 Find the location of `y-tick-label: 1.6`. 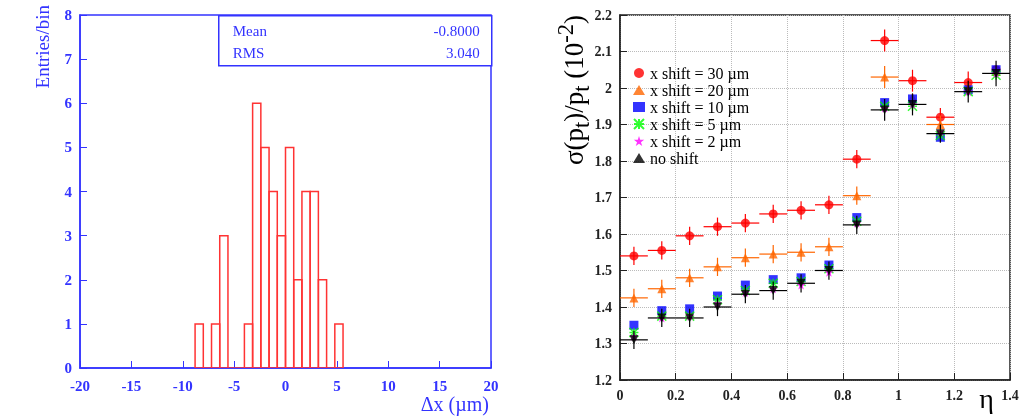

y-tick-label: 1.6 is located at coordinates (603, 234).